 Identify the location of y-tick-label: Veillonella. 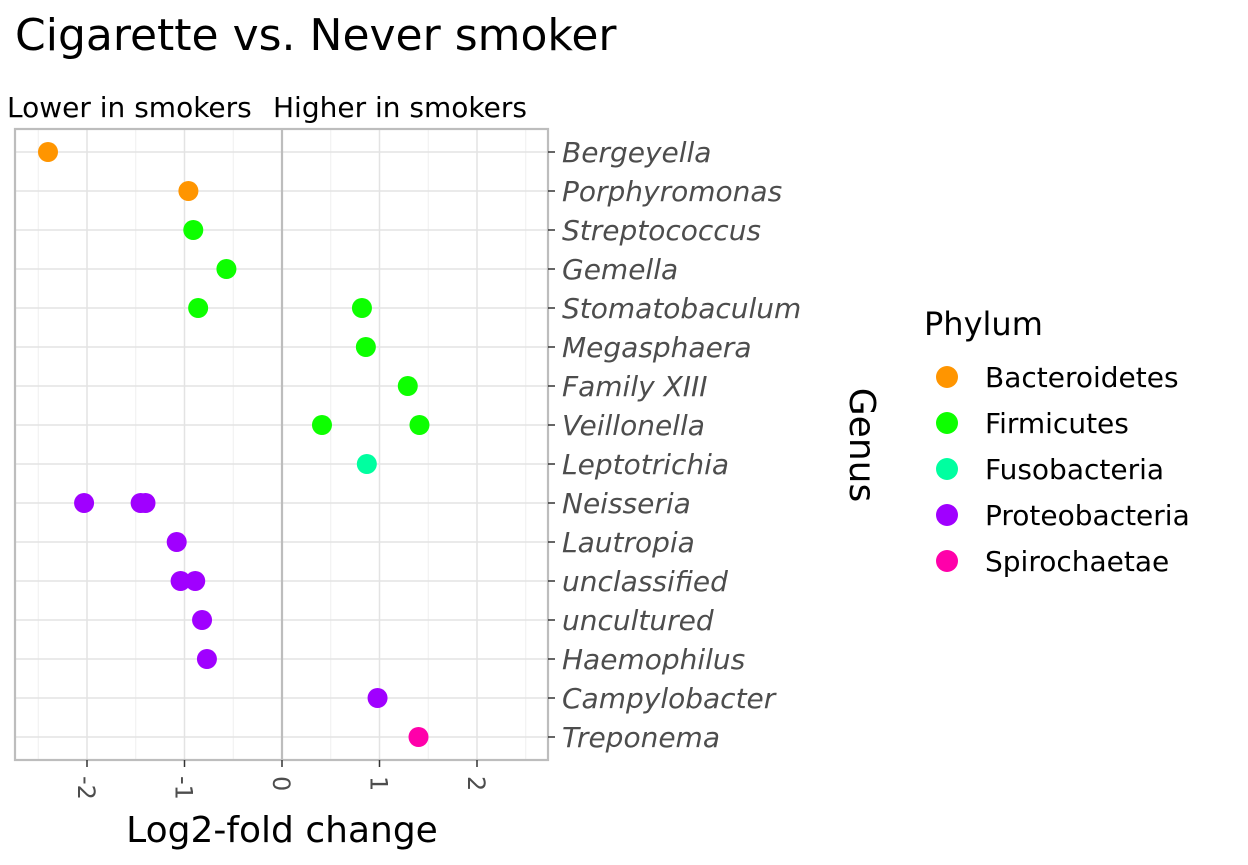
(633, 425).